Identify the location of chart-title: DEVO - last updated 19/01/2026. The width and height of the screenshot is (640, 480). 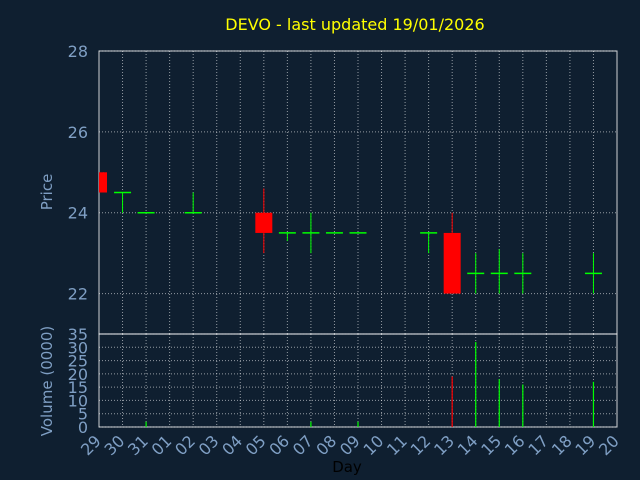
(354, 24).